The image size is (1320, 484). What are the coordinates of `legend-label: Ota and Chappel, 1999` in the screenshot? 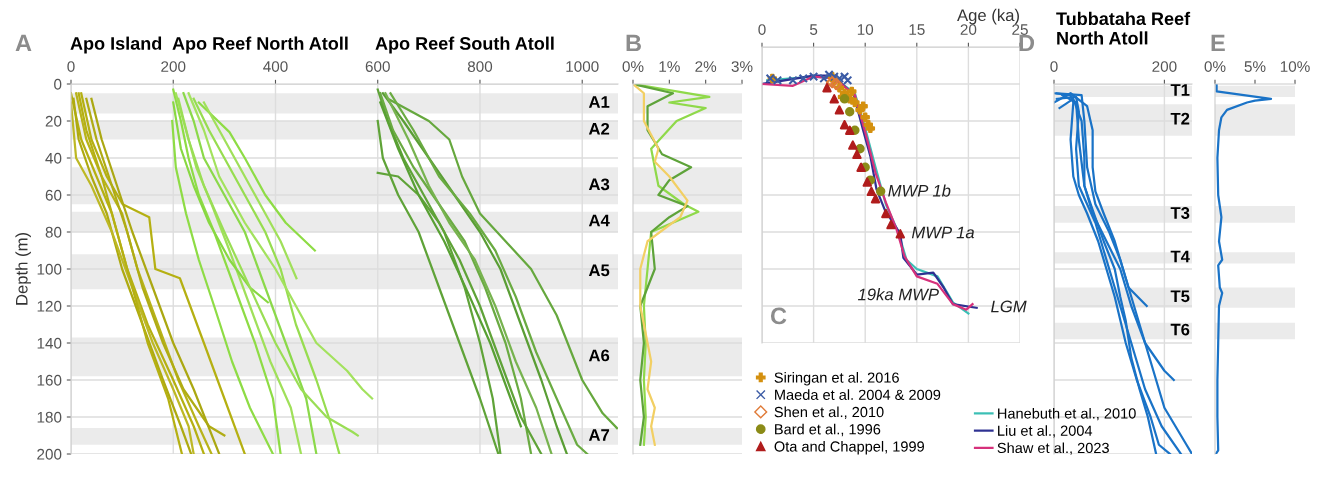 It's located at (849, 447).